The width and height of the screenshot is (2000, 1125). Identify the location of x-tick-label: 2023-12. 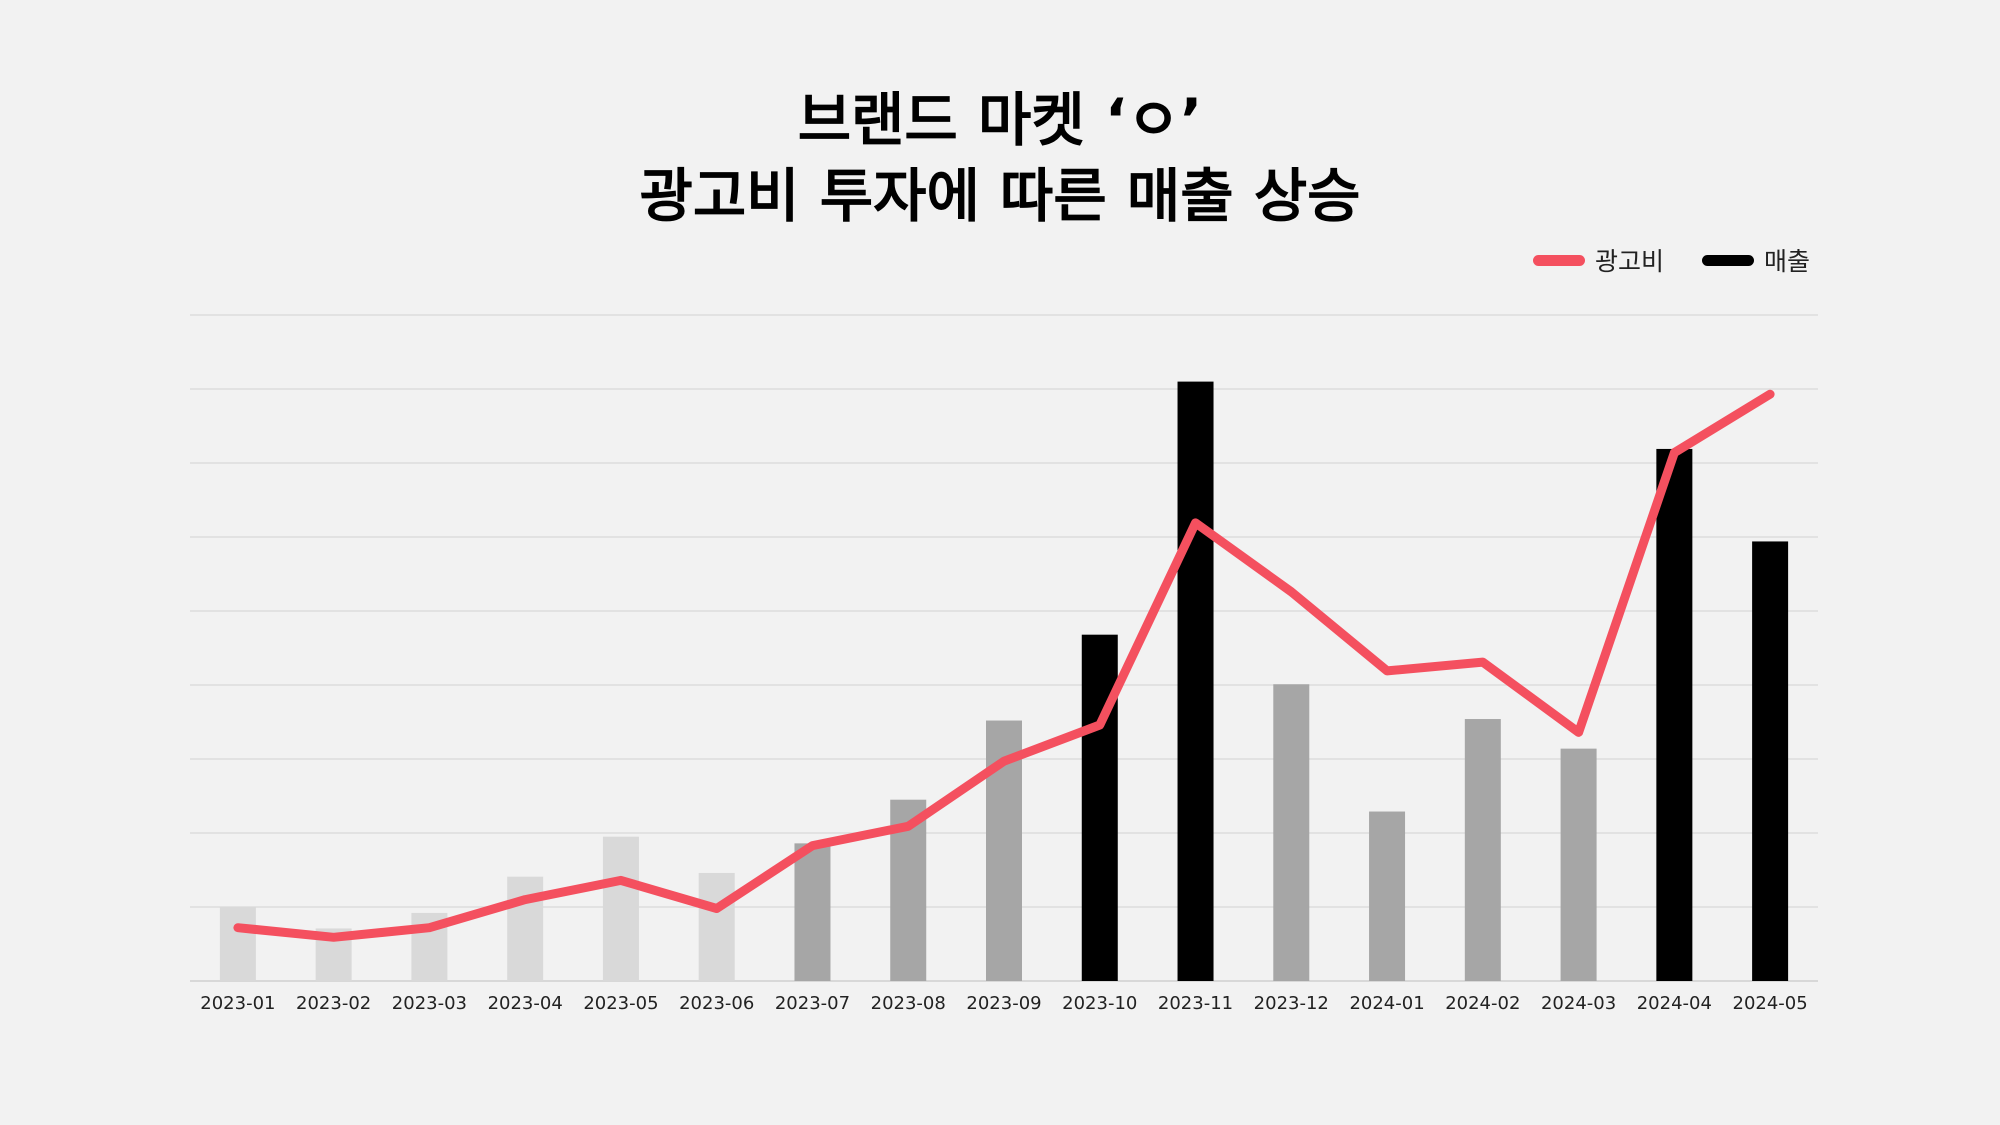
(1291, 1003).